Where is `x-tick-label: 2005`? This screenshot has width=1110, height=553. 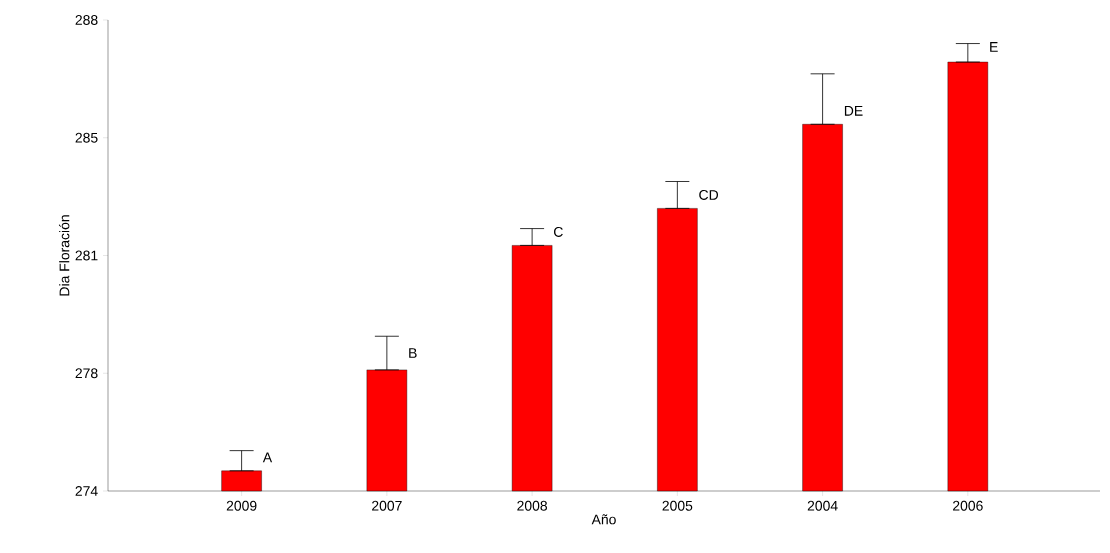 x-tick-label: 2005 is located at coordinates (677, 505).